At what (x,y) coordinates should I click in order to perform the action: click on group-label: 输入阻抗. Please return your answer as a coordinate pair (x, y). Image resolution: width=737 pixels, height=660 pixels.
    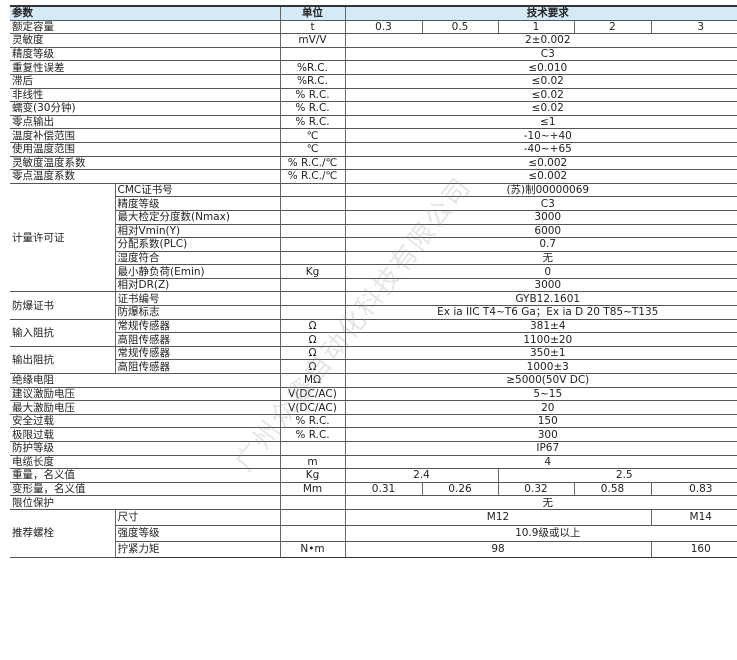
    Looking at the image, I should click on (62, 332).